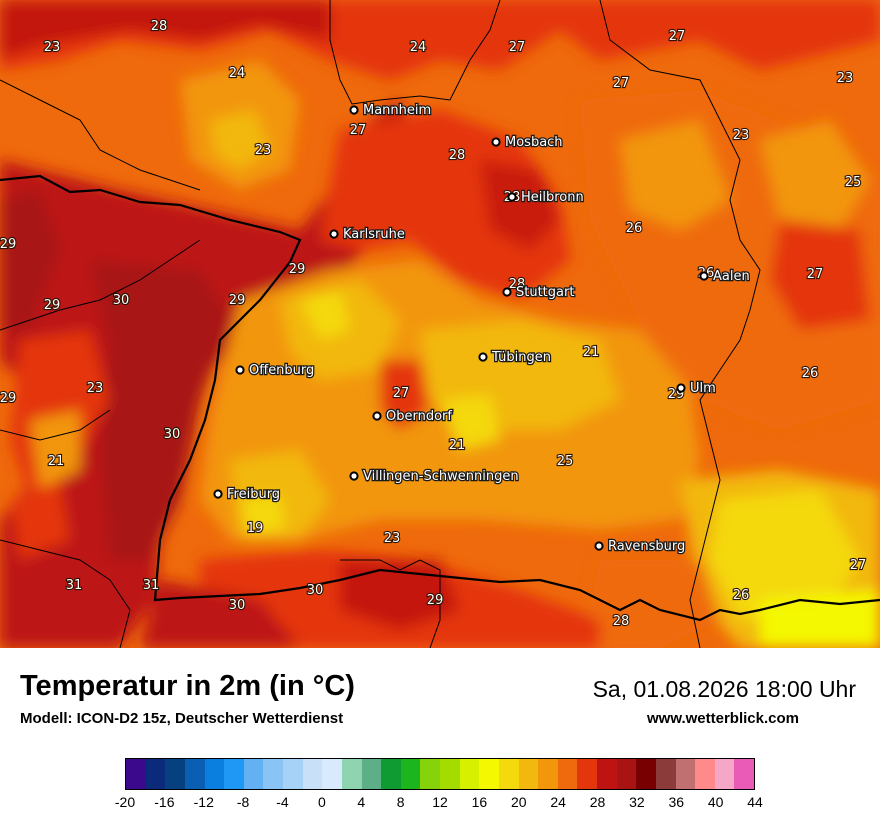 This screenshot has height=830, width=880. What do you see at coordinates (203, 802) in the screenshot?
I see `legend-tick-label: -12` at bounding box center [203, 802].